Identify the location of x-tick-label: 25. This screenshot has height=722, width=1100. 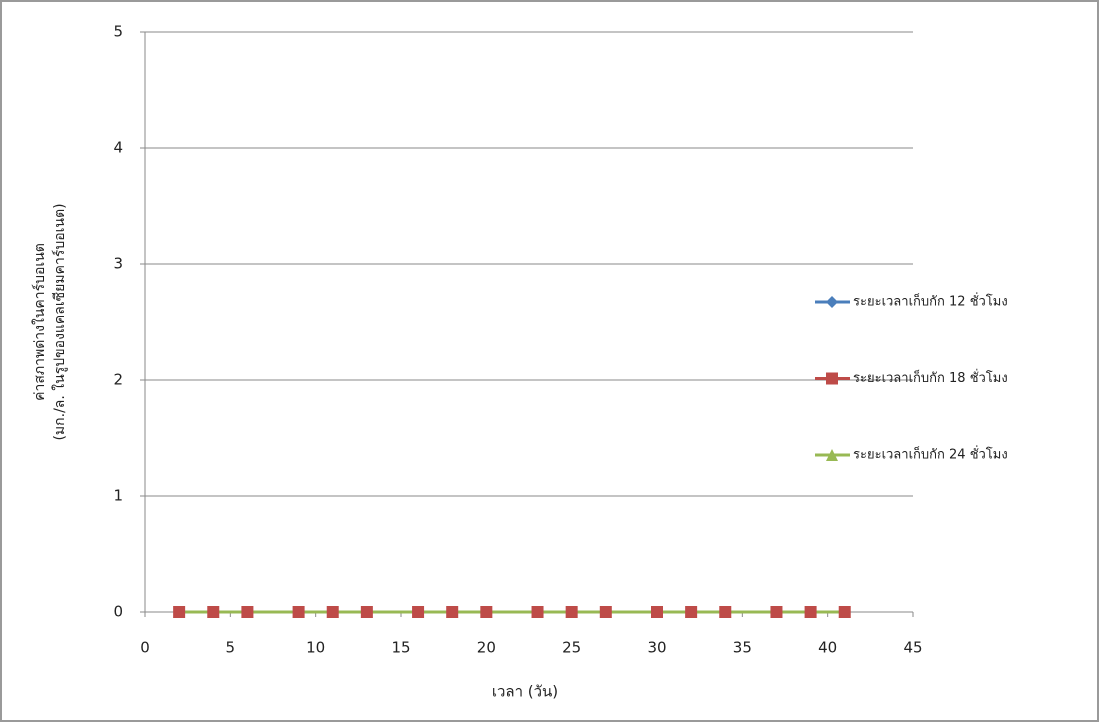
(571, 648).